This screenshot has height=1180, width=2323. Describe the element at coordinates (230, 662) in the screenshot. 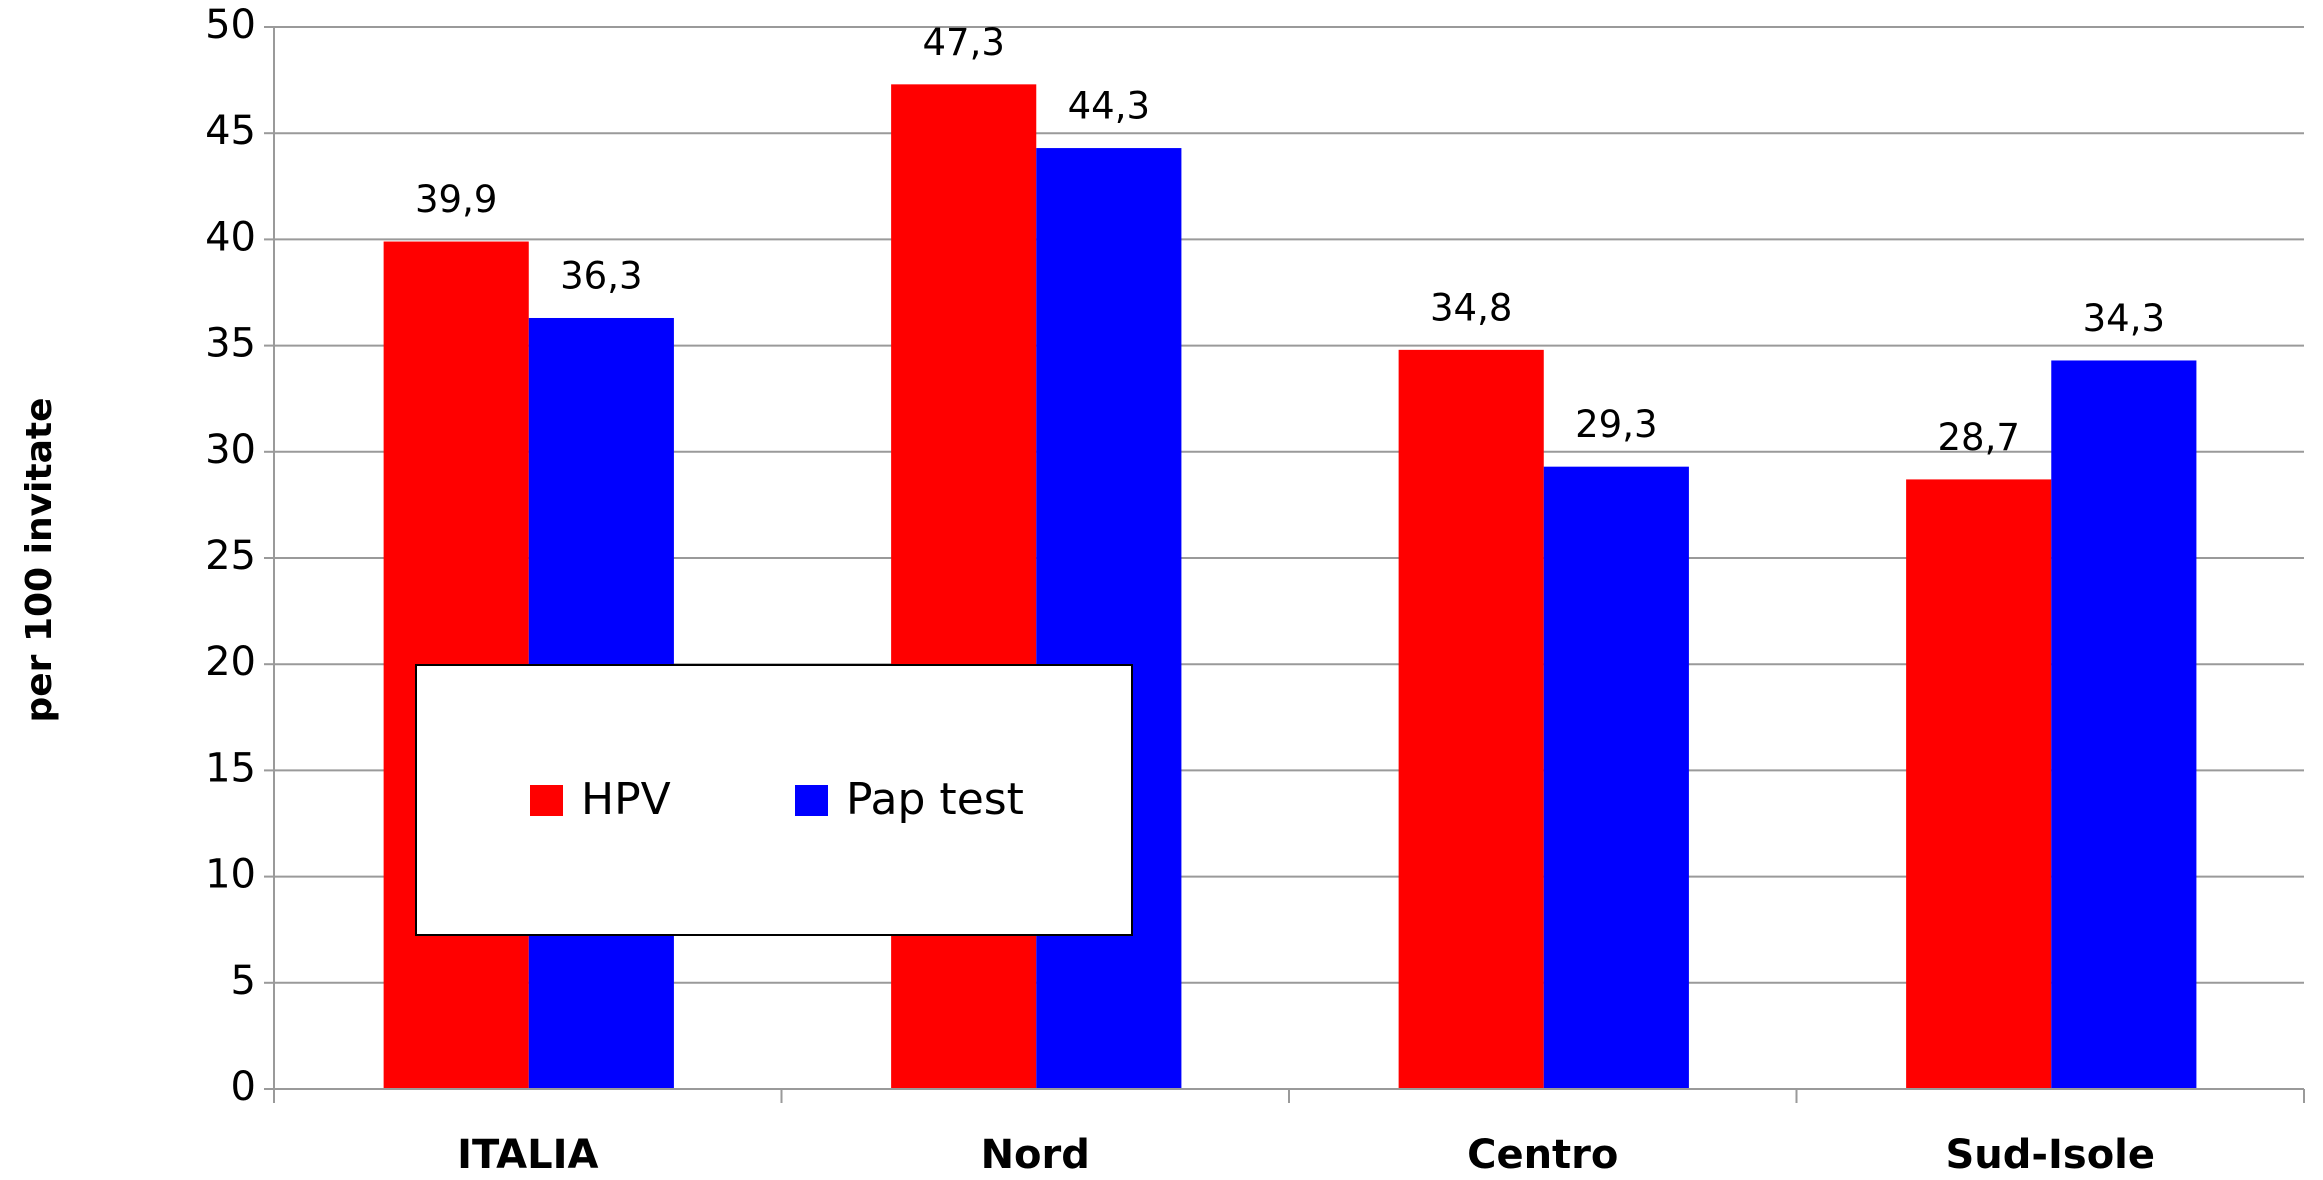

I see `y-tick-label: 20` at that location.